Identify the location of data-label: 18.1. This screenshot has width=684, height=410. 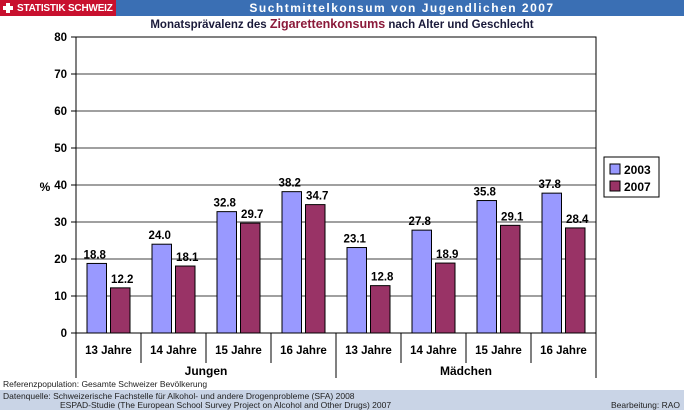
(187, 258).